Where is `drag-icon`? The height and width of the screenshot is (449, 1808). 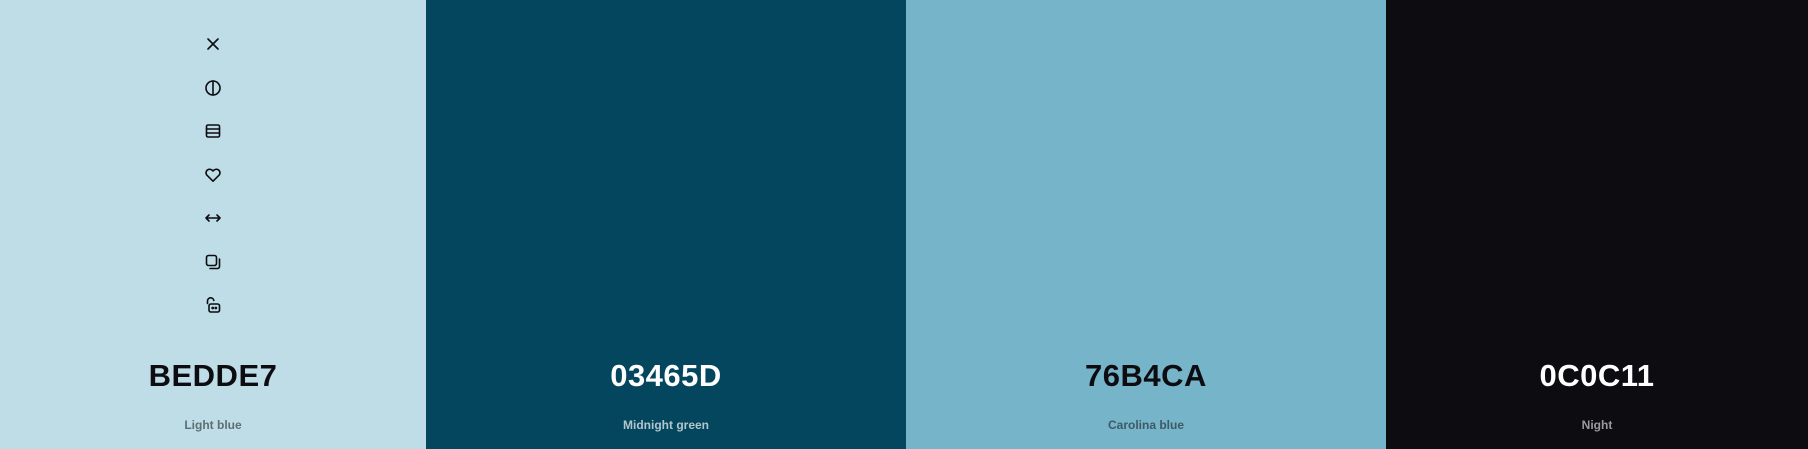
drag-icon is located at coordinates (213, 218).